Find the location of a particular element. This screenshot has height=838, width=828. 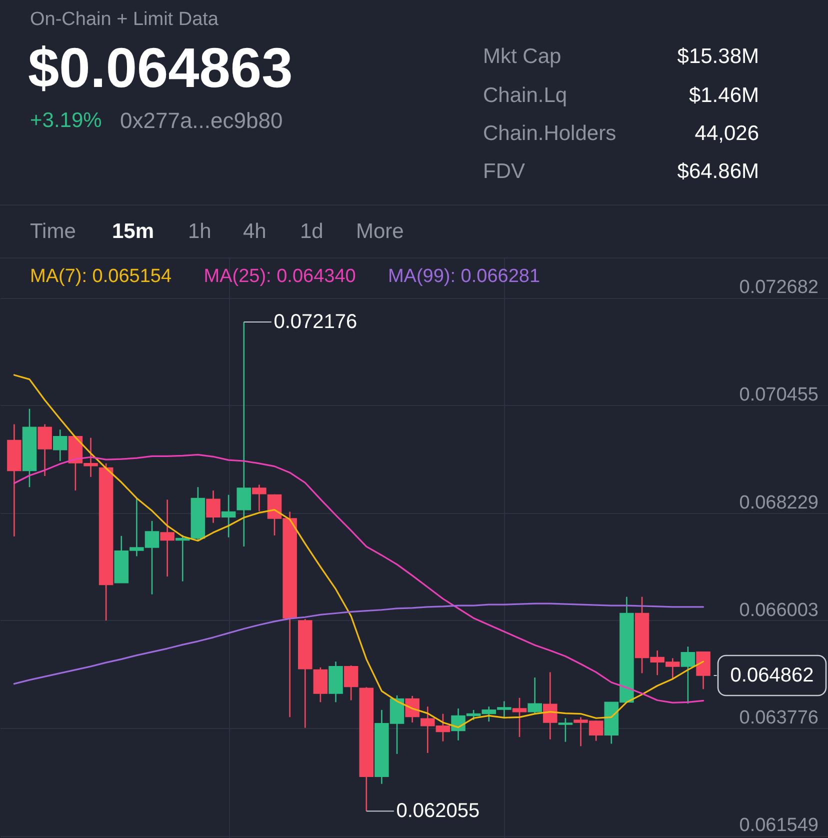

text: 15m is located at coordinates (133, 231).